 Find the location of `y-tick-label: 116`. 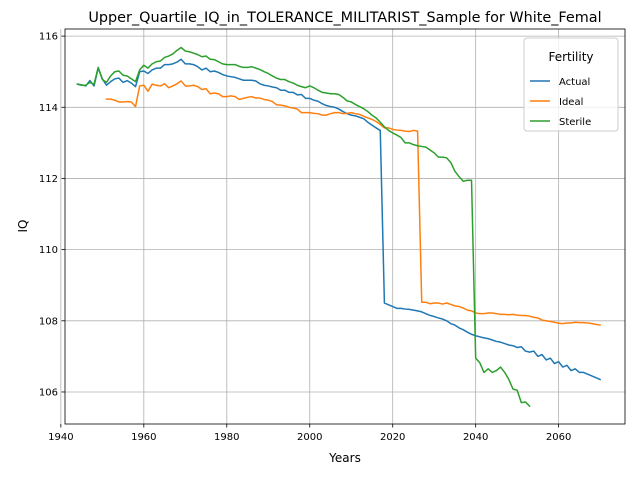

y-tick-label: 116 is located at coordinates (48, 37).